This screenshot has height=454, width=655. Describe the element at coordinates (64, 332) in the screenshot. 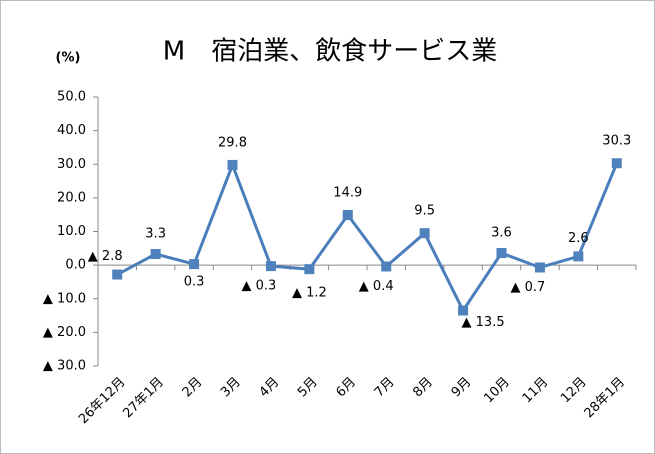

I see `y-tick-label: ▲ 20.0` at that location.